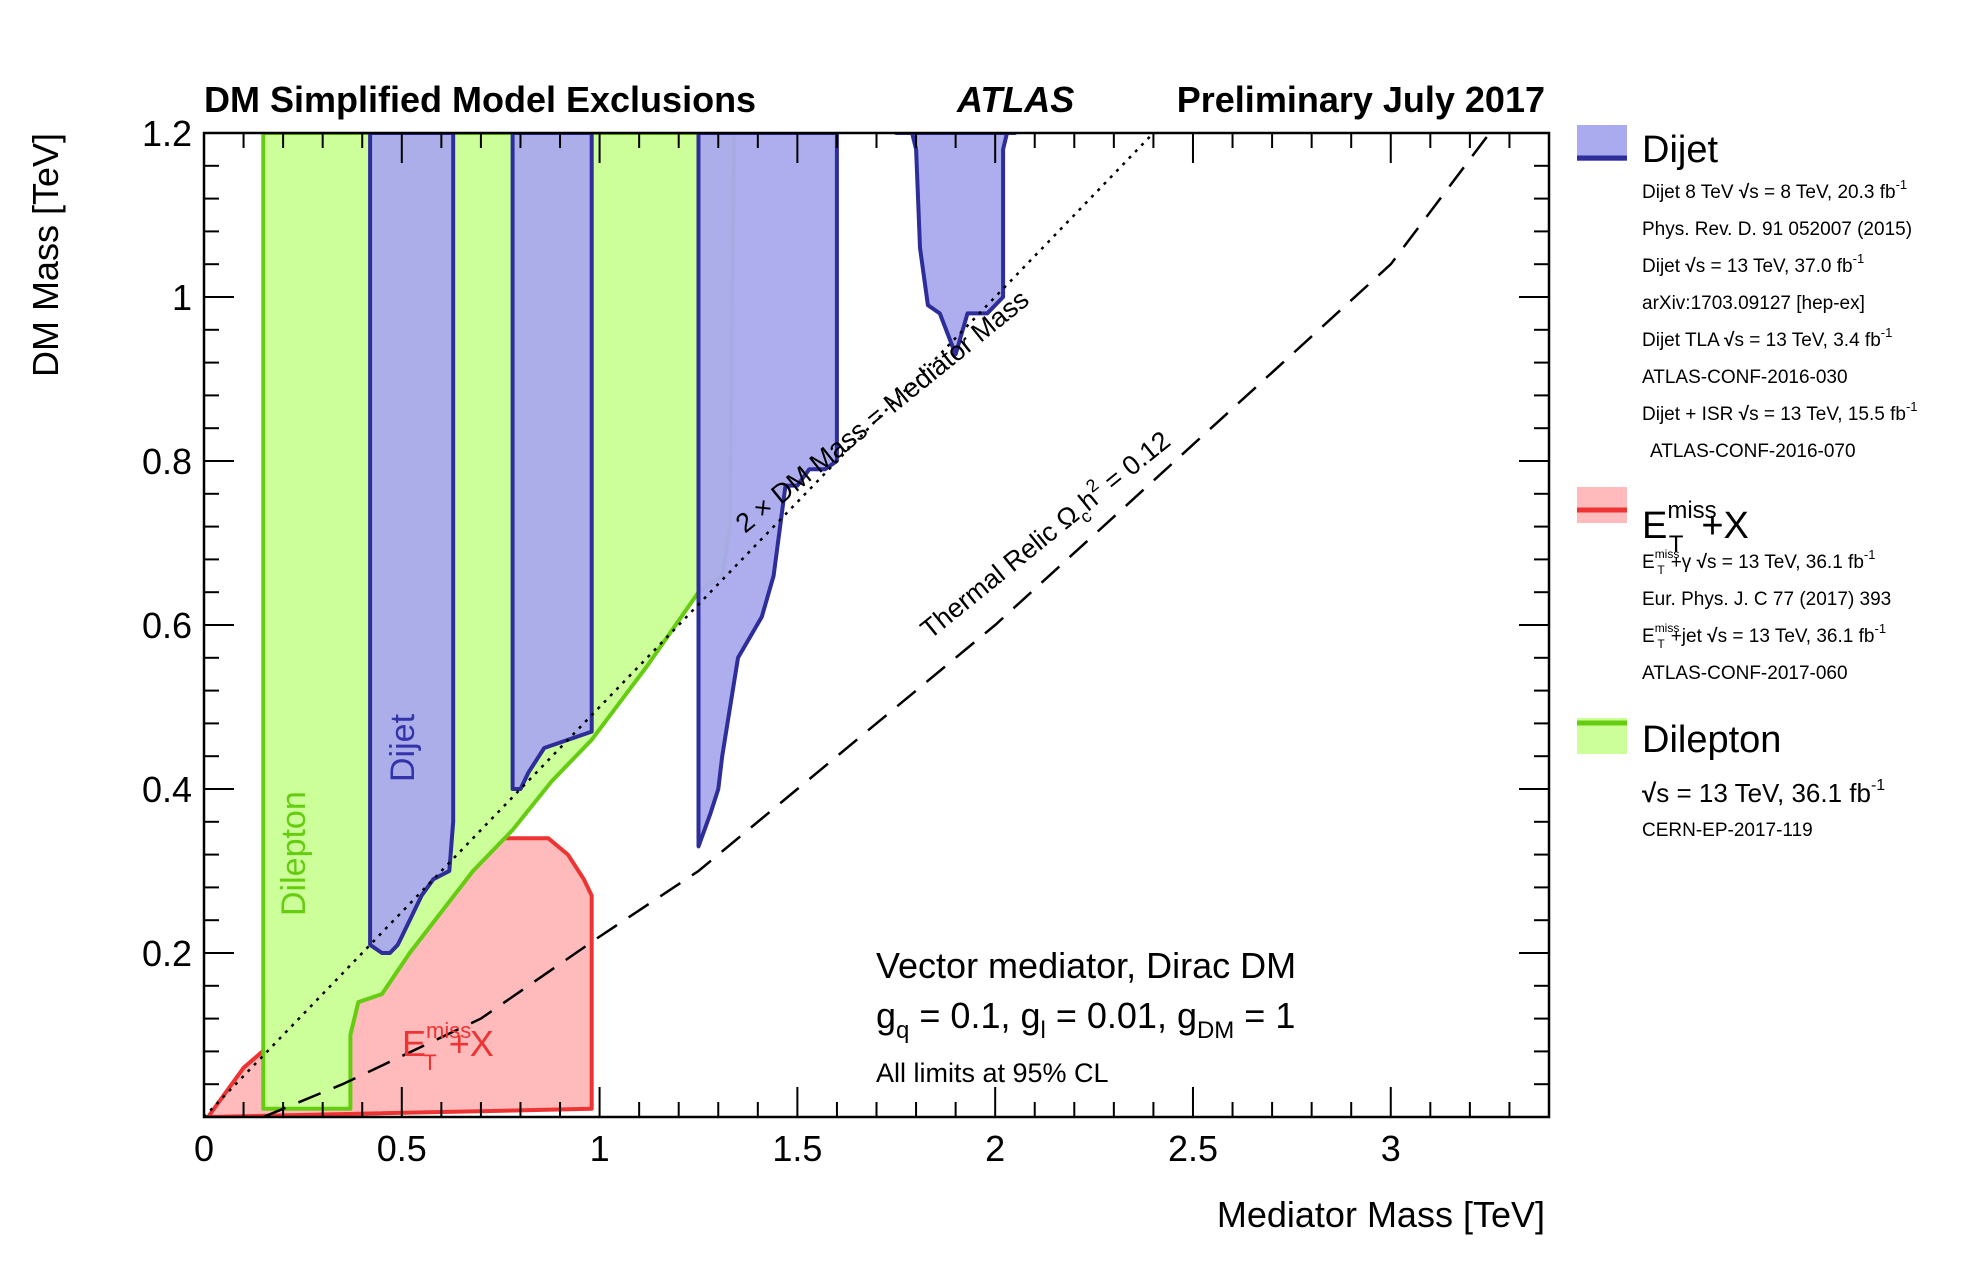 This screenshot has width=1979, height=1268. I want to click on y-tick-label: 0.8, so click(167, 461).